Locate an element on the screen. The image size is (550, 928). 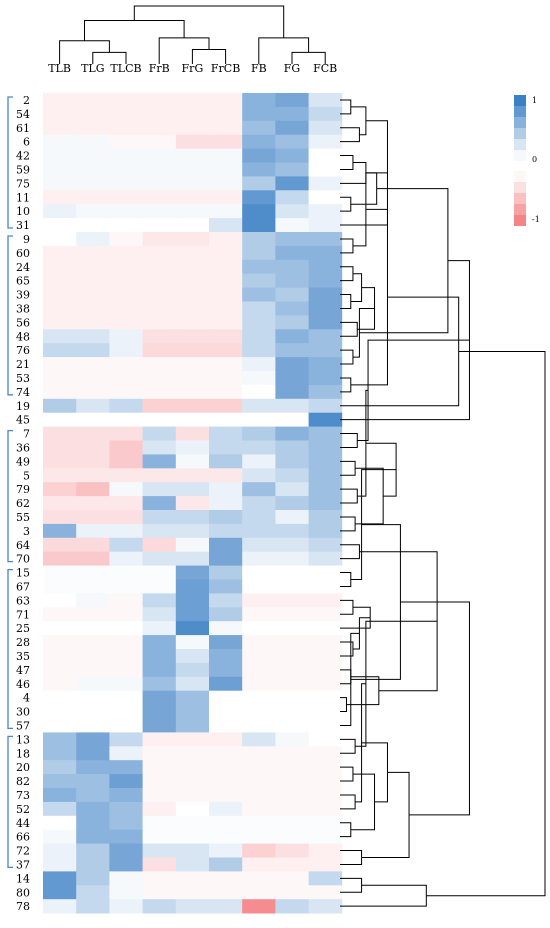
row-label: 80 is located at coordinates (23, 892).